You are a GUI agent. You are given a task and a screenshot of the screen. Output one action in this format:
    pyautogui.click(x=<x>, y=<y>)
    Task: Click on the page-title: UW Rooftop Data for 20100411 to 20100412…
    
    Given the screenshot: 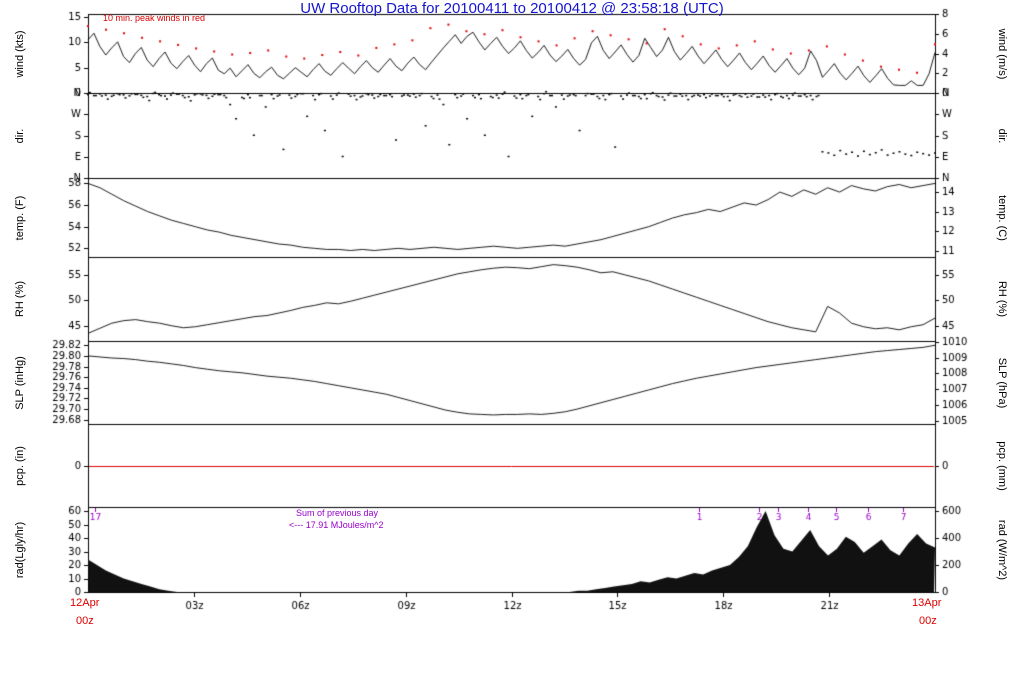 What is the action you would take?
    pyautogui.click(x=512, y=8)
    